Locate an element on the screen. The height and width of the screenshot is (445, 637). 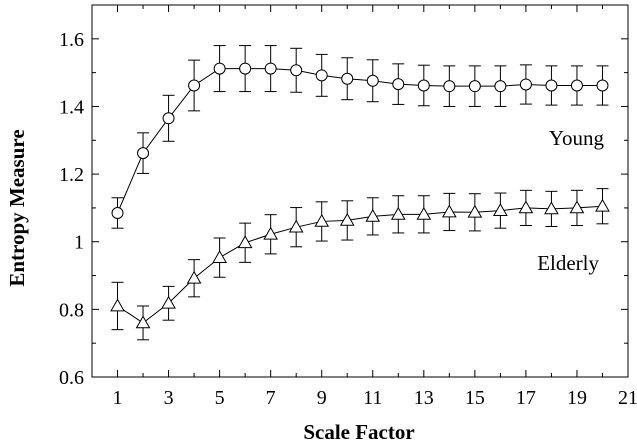
y-tick-label: 1.6 is located at coordinates (71, 40).